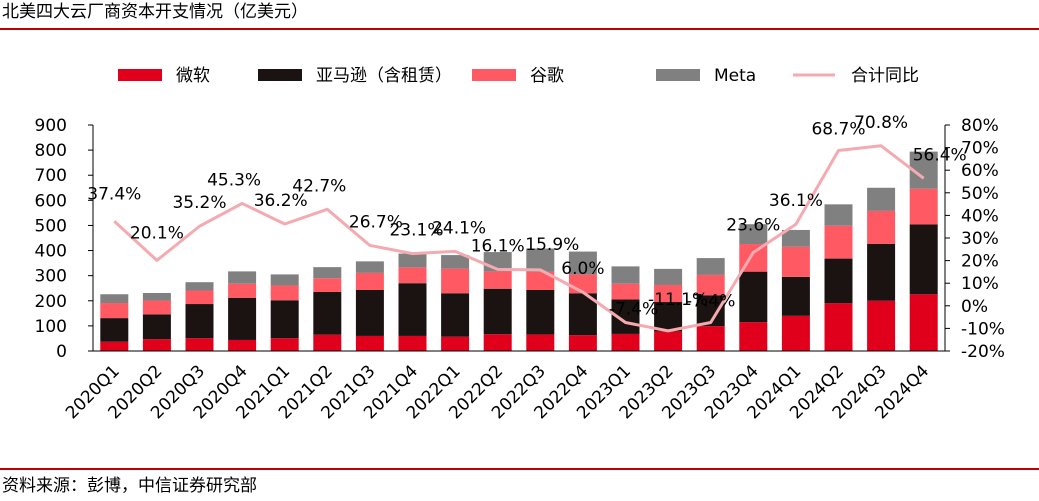 The width and height of the screenshot is (1039, 501). I want to click on y-axis-right: -20% -10%0% 10%20% 30% 40%50% 60%70% 80%, so click(974, 239).